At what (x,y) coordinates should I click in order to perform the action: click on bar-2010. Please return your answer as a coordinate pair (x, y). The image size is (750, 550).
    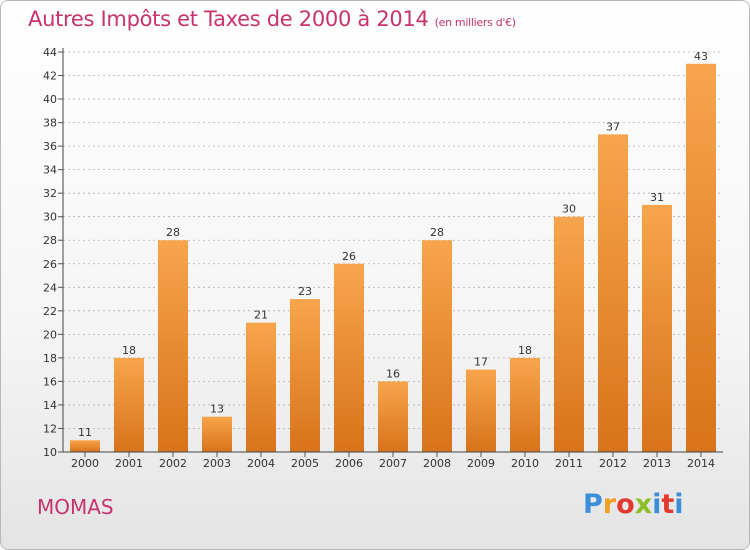
    Looking at the image, I should click on (525, 404).